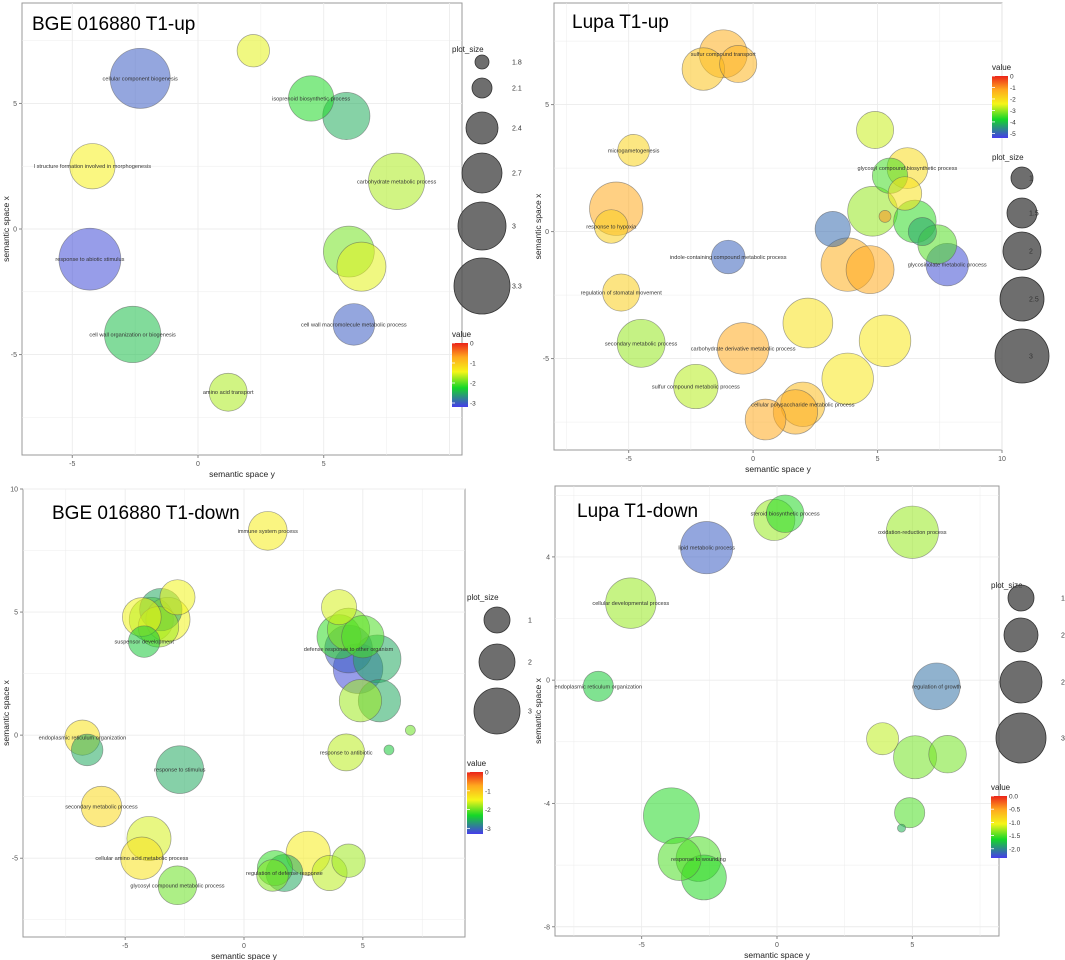  What do you see at coordinates (132, 335) in the screenshot?
I see `bubble-label: cell wall organization or biogenesis` at bounding box center [132, 335].